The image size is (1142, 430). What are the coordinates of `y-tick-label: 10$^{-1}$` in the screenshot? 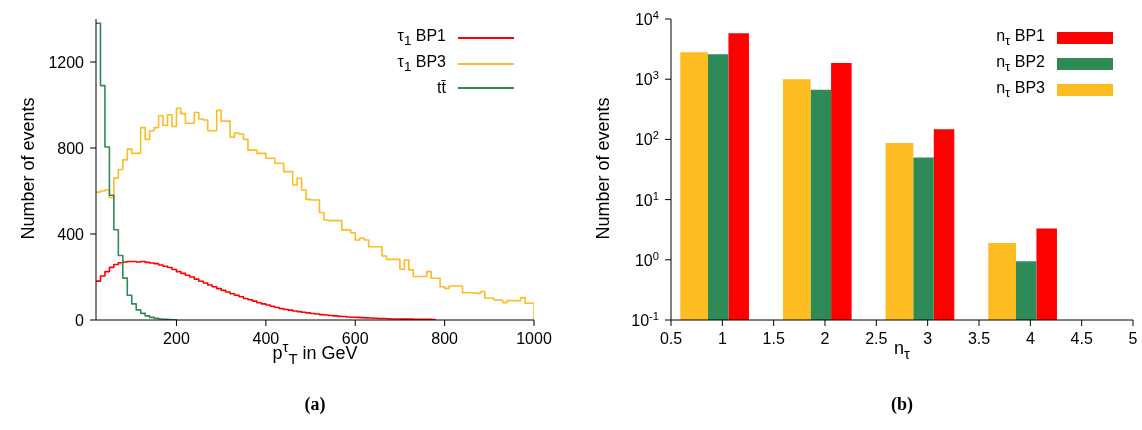 It's located at (645, 319).